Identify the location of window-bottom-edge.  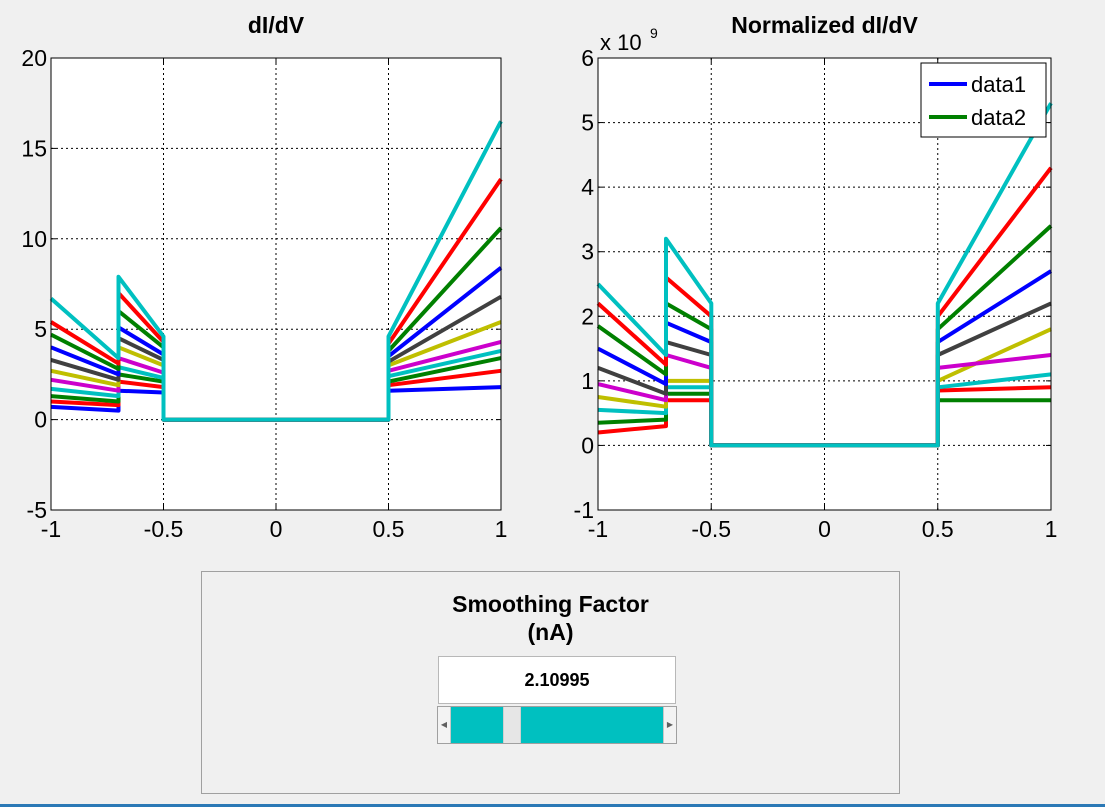
(552, 805).